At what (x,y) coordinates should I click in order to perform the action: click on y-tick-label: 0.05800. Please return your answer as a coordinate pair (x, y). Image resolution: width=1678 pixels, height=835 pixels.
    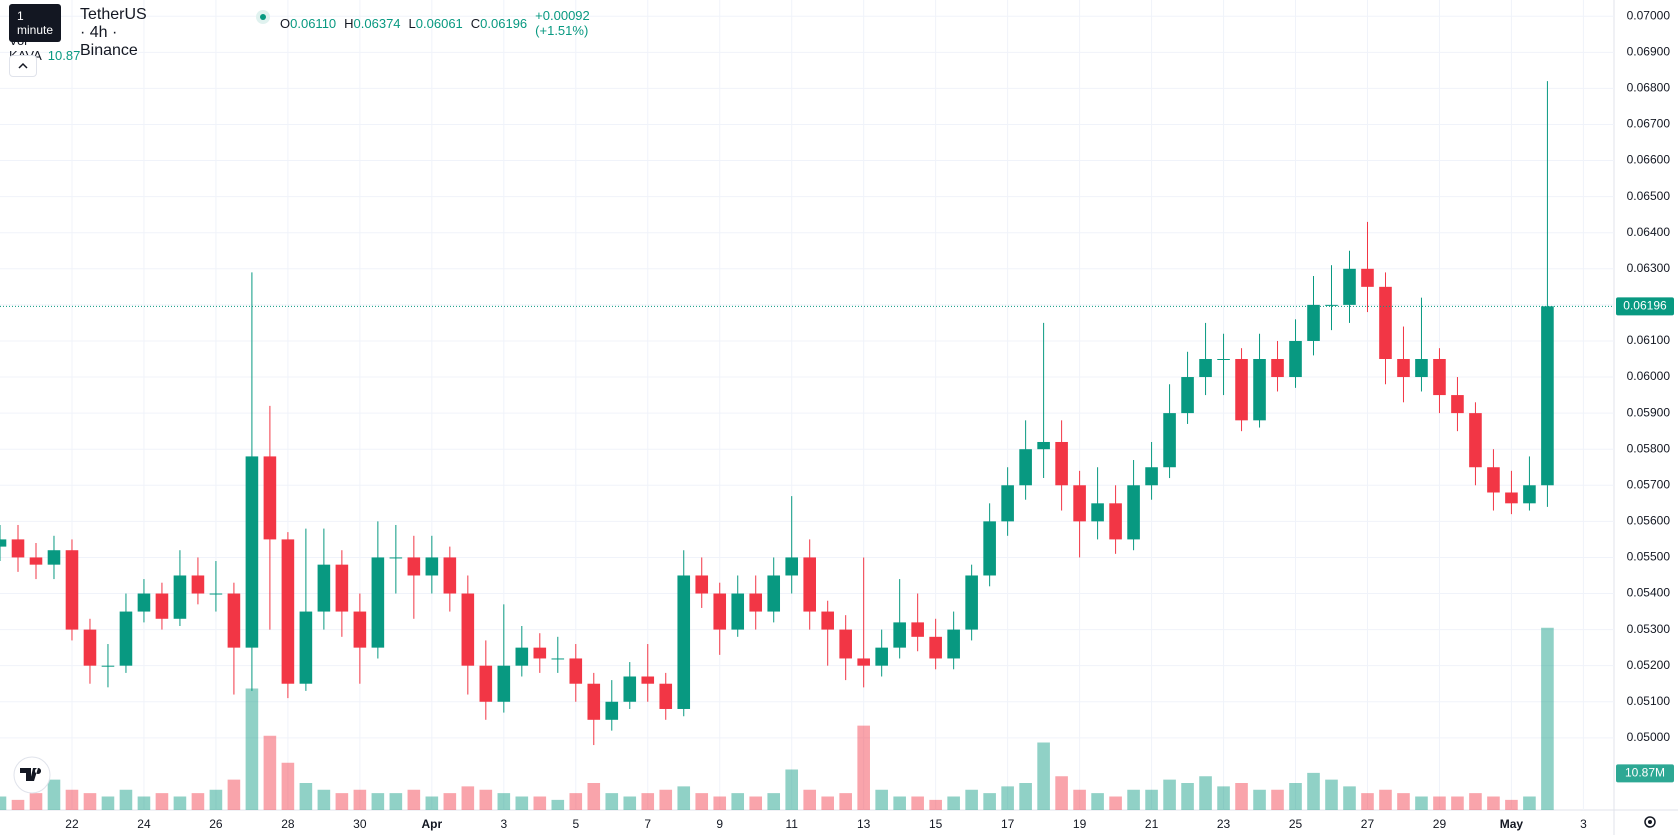
    Looking at the image, I should click on (1649, 448).